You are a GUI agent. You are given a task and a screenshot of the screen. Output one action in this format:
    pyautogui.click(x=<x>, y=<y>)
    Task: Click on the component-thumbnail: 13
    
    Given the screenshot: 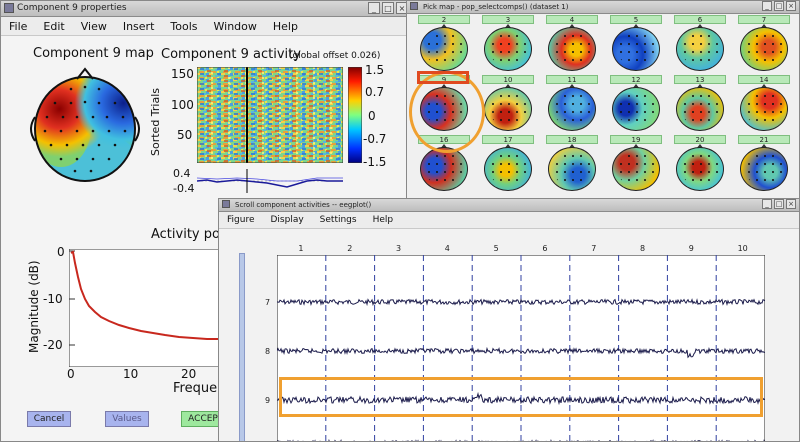 What is the action you would take?
    pyautogui.click(x=700, y=105)
    